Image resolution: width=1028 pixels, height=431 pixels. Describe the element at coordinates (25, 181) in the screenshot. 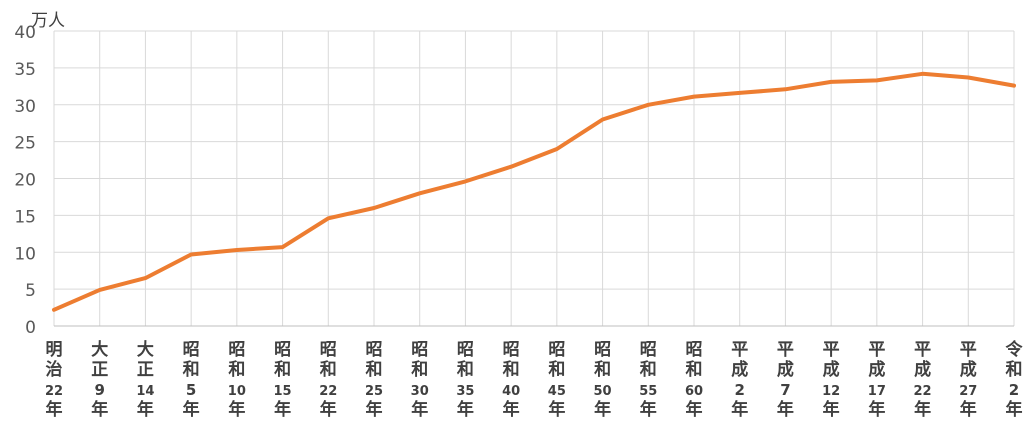

I see `y-tick-label: 20` at that location.